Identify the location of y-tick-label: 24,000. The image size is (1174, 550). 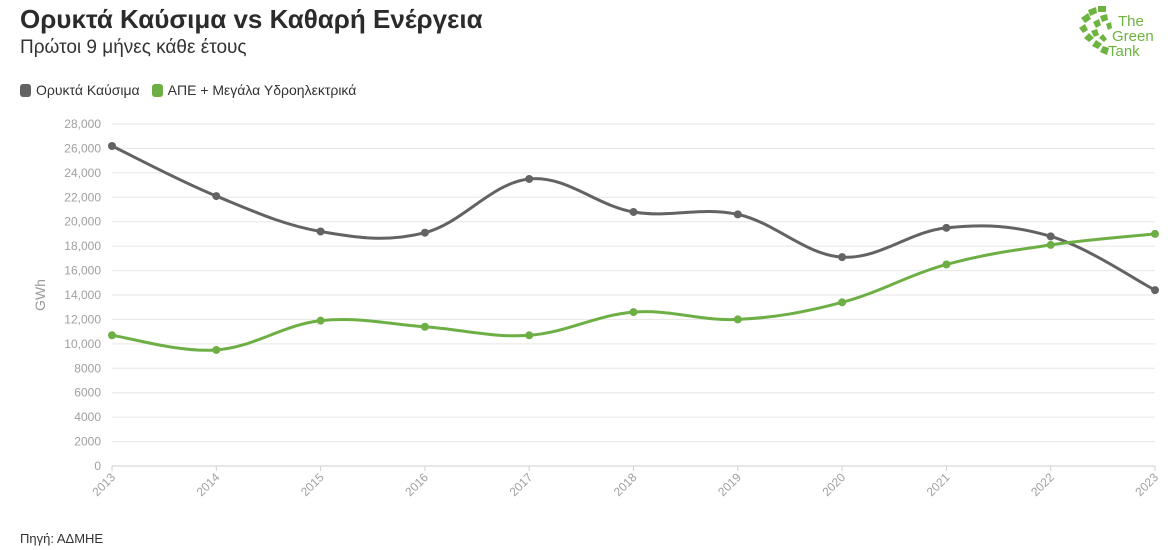
(82, 173).